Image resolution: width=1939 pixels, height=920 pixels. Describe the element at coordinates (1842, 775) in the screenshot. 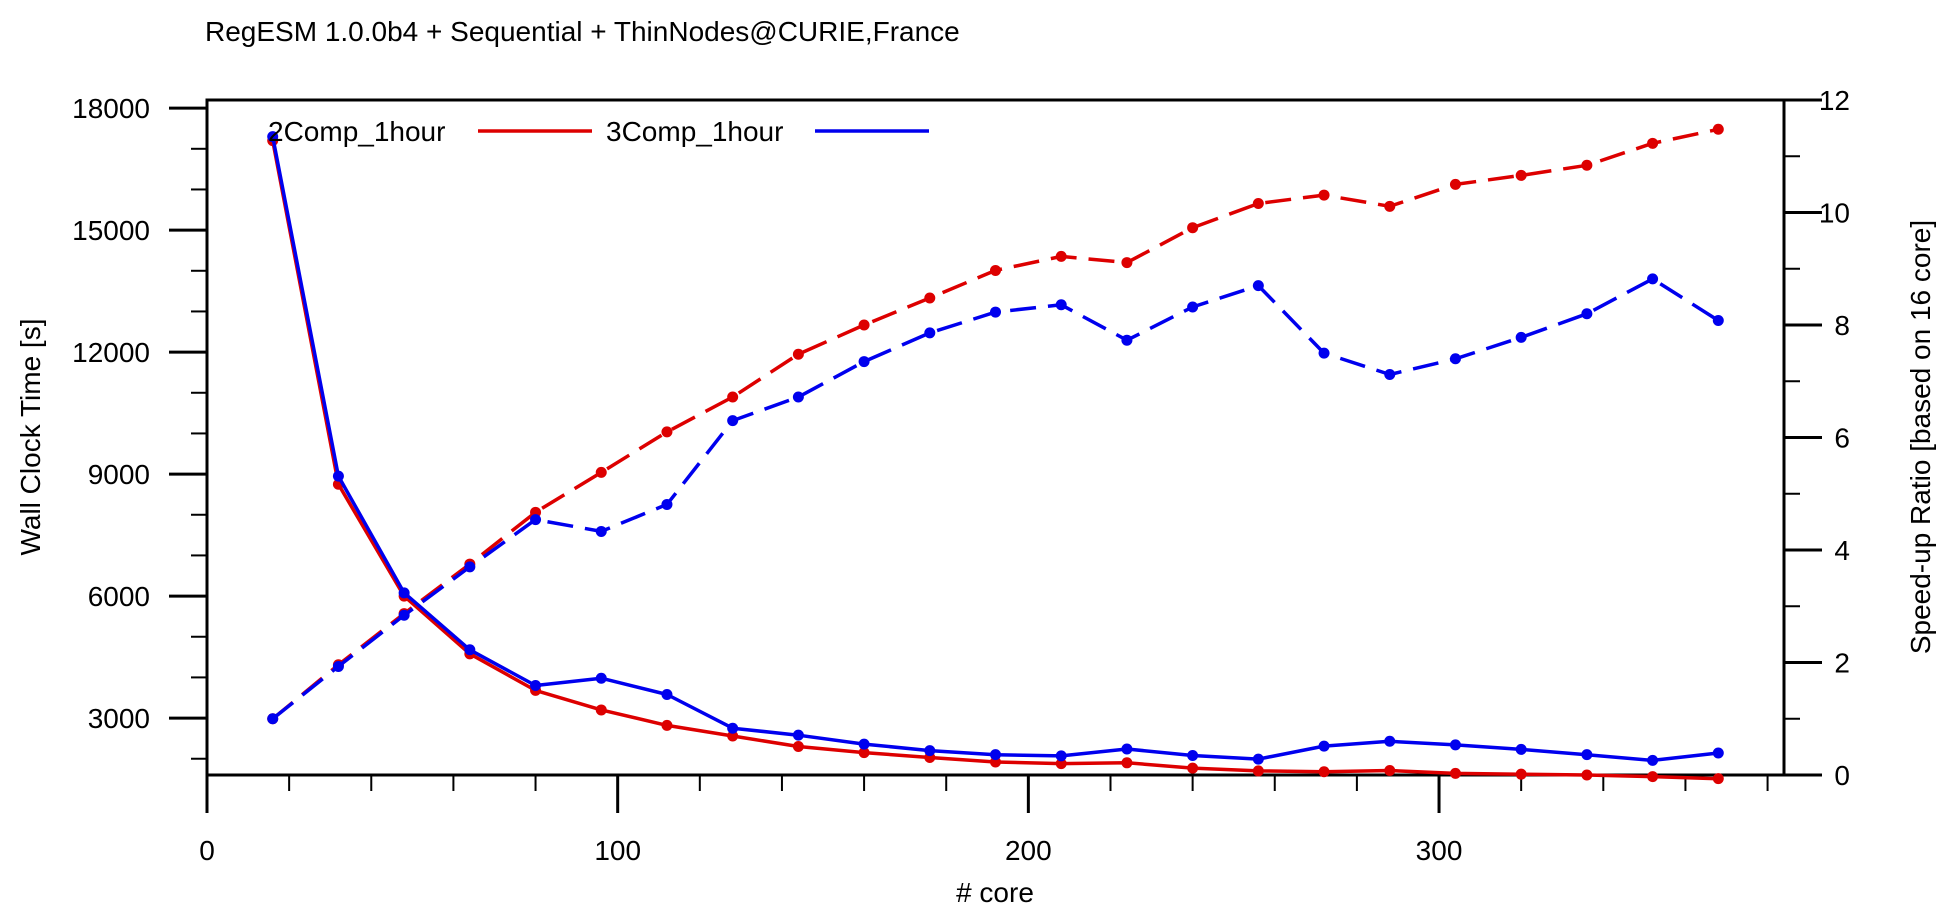

I see `y2-tick-label: 0` at that location.